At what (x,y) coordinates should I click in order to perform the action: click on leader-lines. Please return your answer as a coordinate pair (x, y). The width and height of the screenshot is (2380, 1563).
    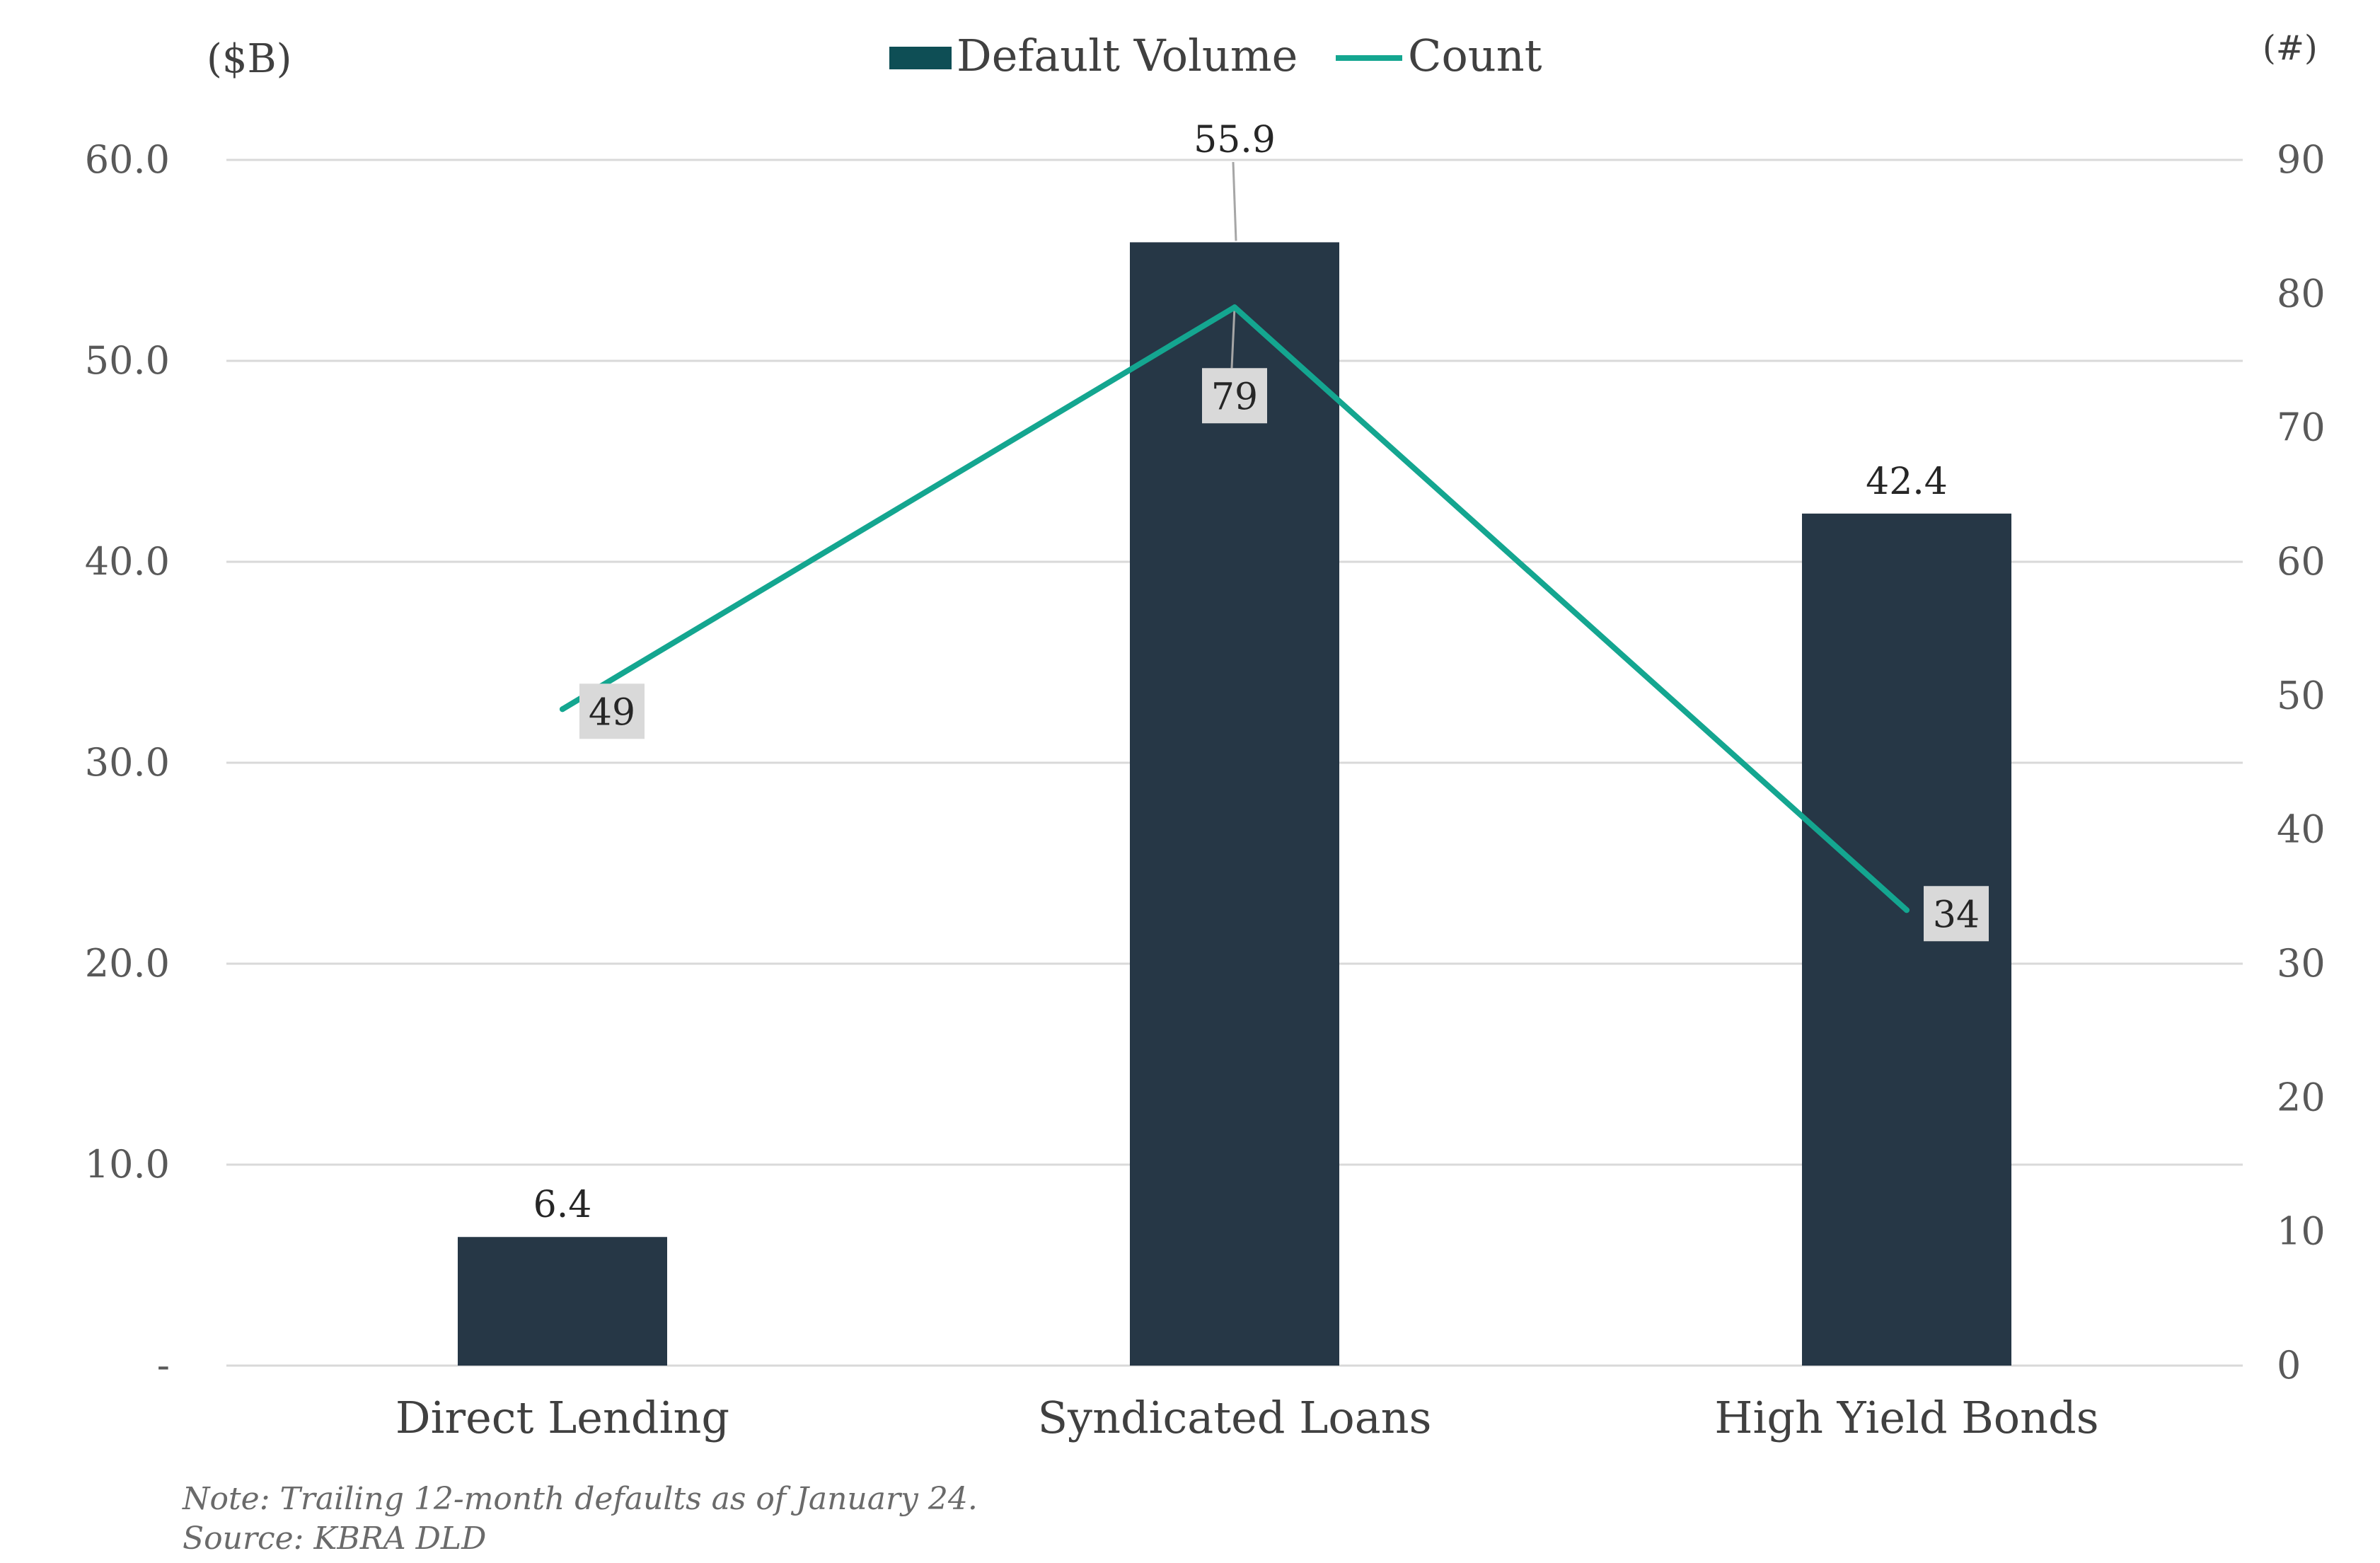
    Looking at the image, I should click on (1233, 265).